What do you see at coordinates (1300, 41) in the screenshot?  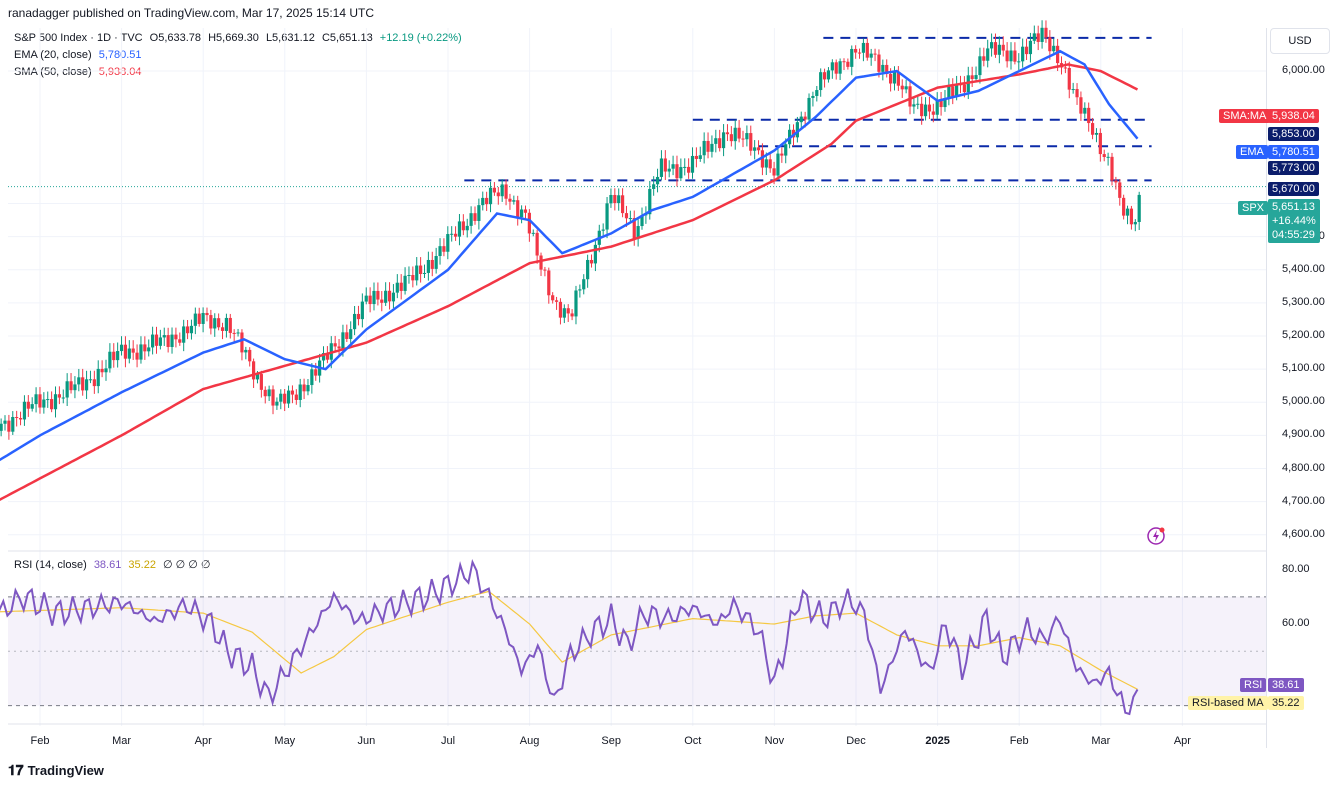 I see `currency-button: USD` at bounding box center [1300, 41].